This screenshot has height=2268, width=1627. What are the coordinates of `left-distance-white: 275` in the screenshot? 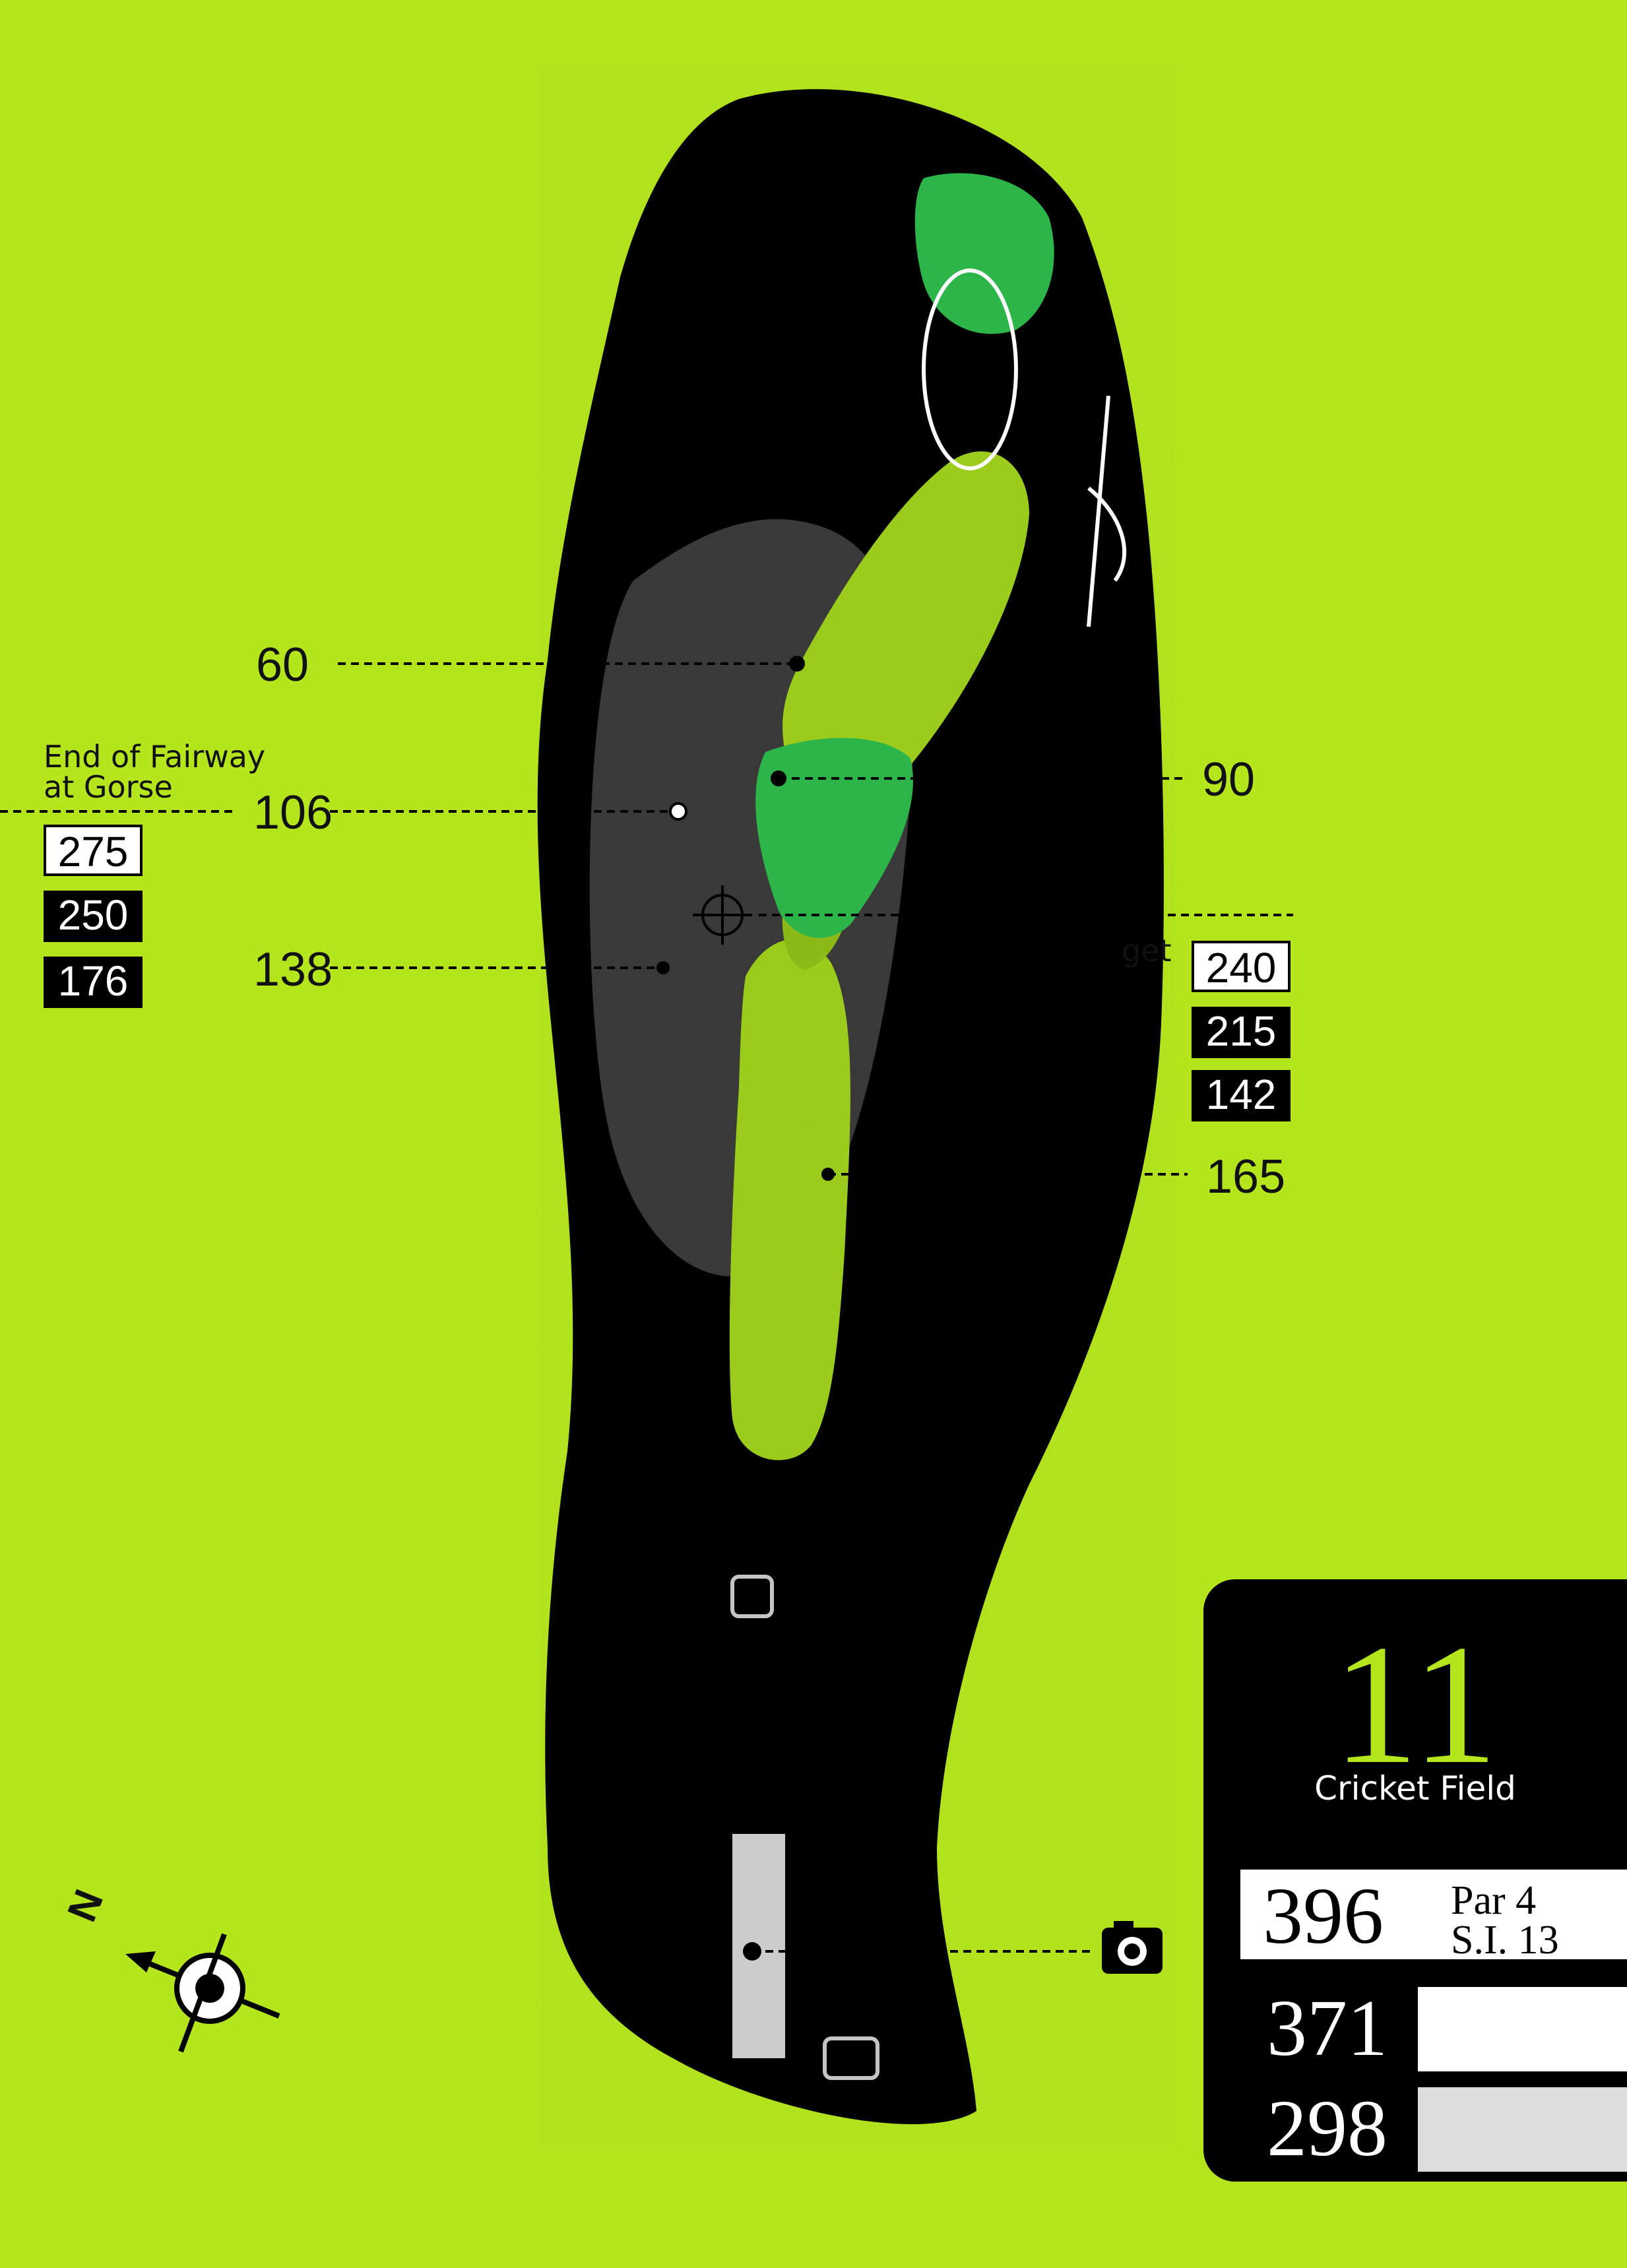 It's located at (93, 850).